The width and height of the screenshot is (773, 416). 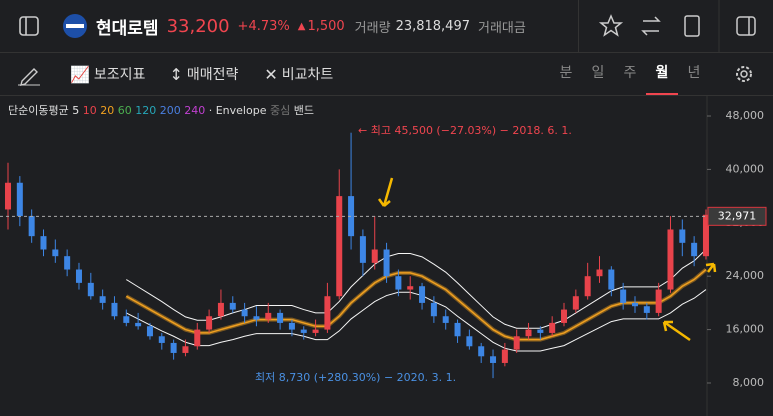 What do you see at coordinates (170, 110) in the screenshot?
I see `legend-ma: 200` at bounding box center [170, 110].